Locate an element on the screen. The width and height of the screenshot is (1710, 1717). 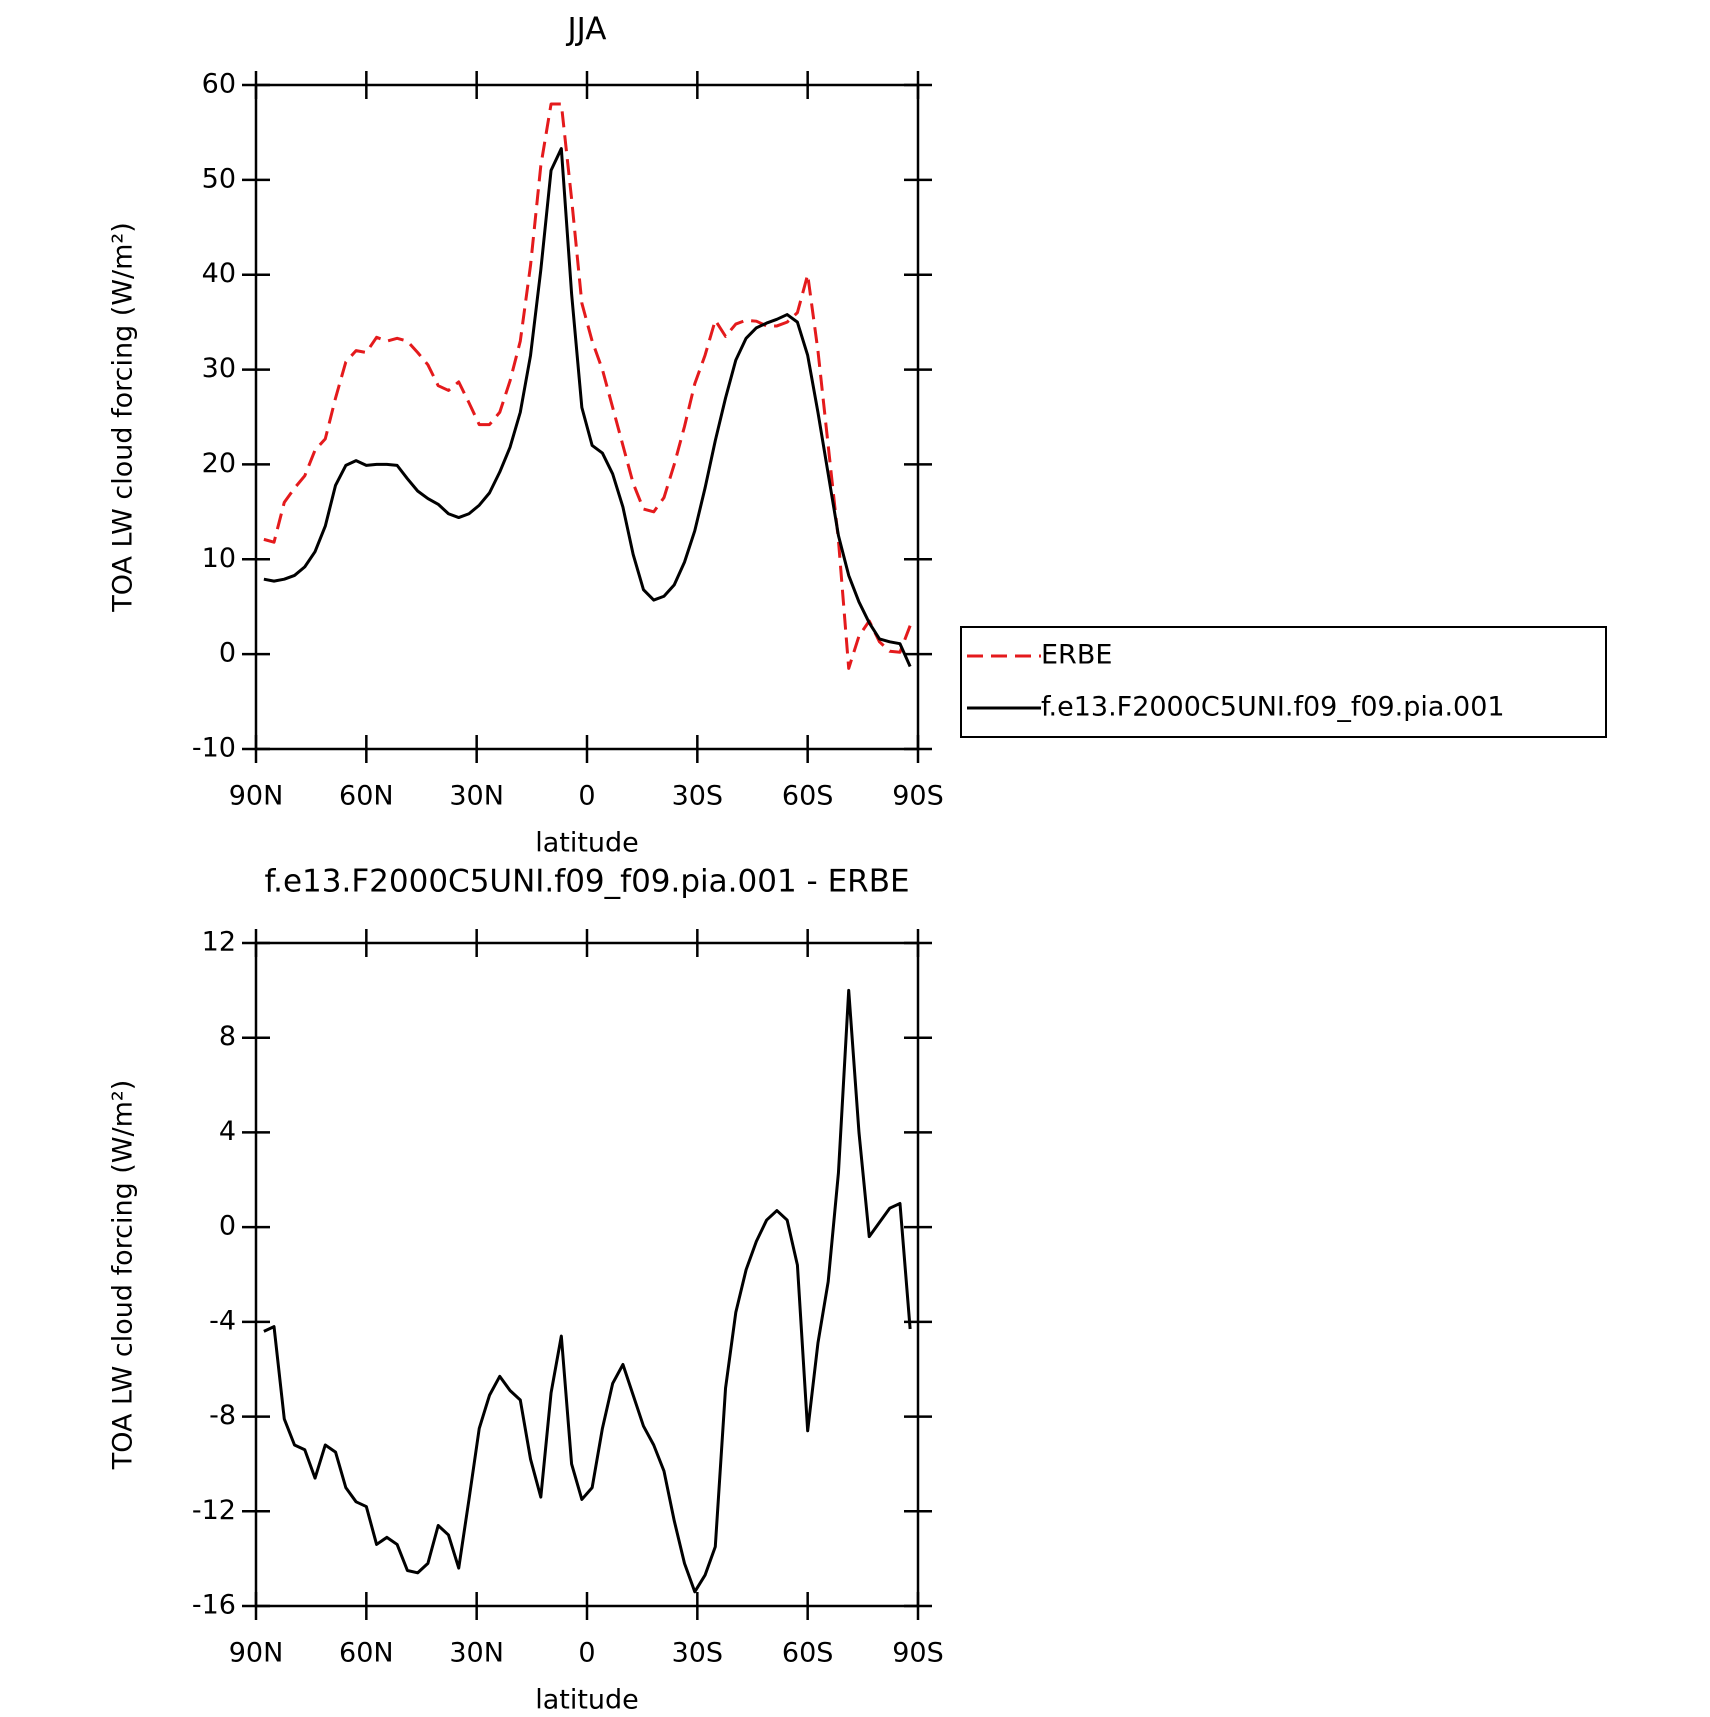
chart-title: f.e13.F2000C5UNI.f09_f09.pia.001 - ERBE is located at coordinates (586, 882).